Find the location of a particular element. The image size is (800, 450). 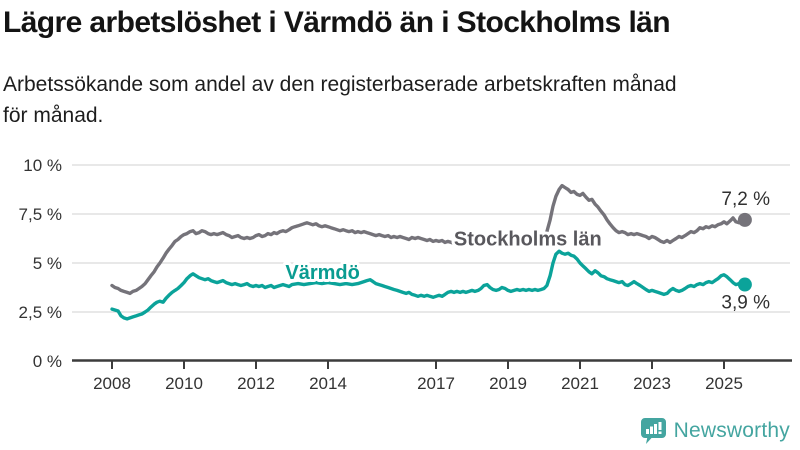

exclamation-dot is located at coordinates (660, 432).